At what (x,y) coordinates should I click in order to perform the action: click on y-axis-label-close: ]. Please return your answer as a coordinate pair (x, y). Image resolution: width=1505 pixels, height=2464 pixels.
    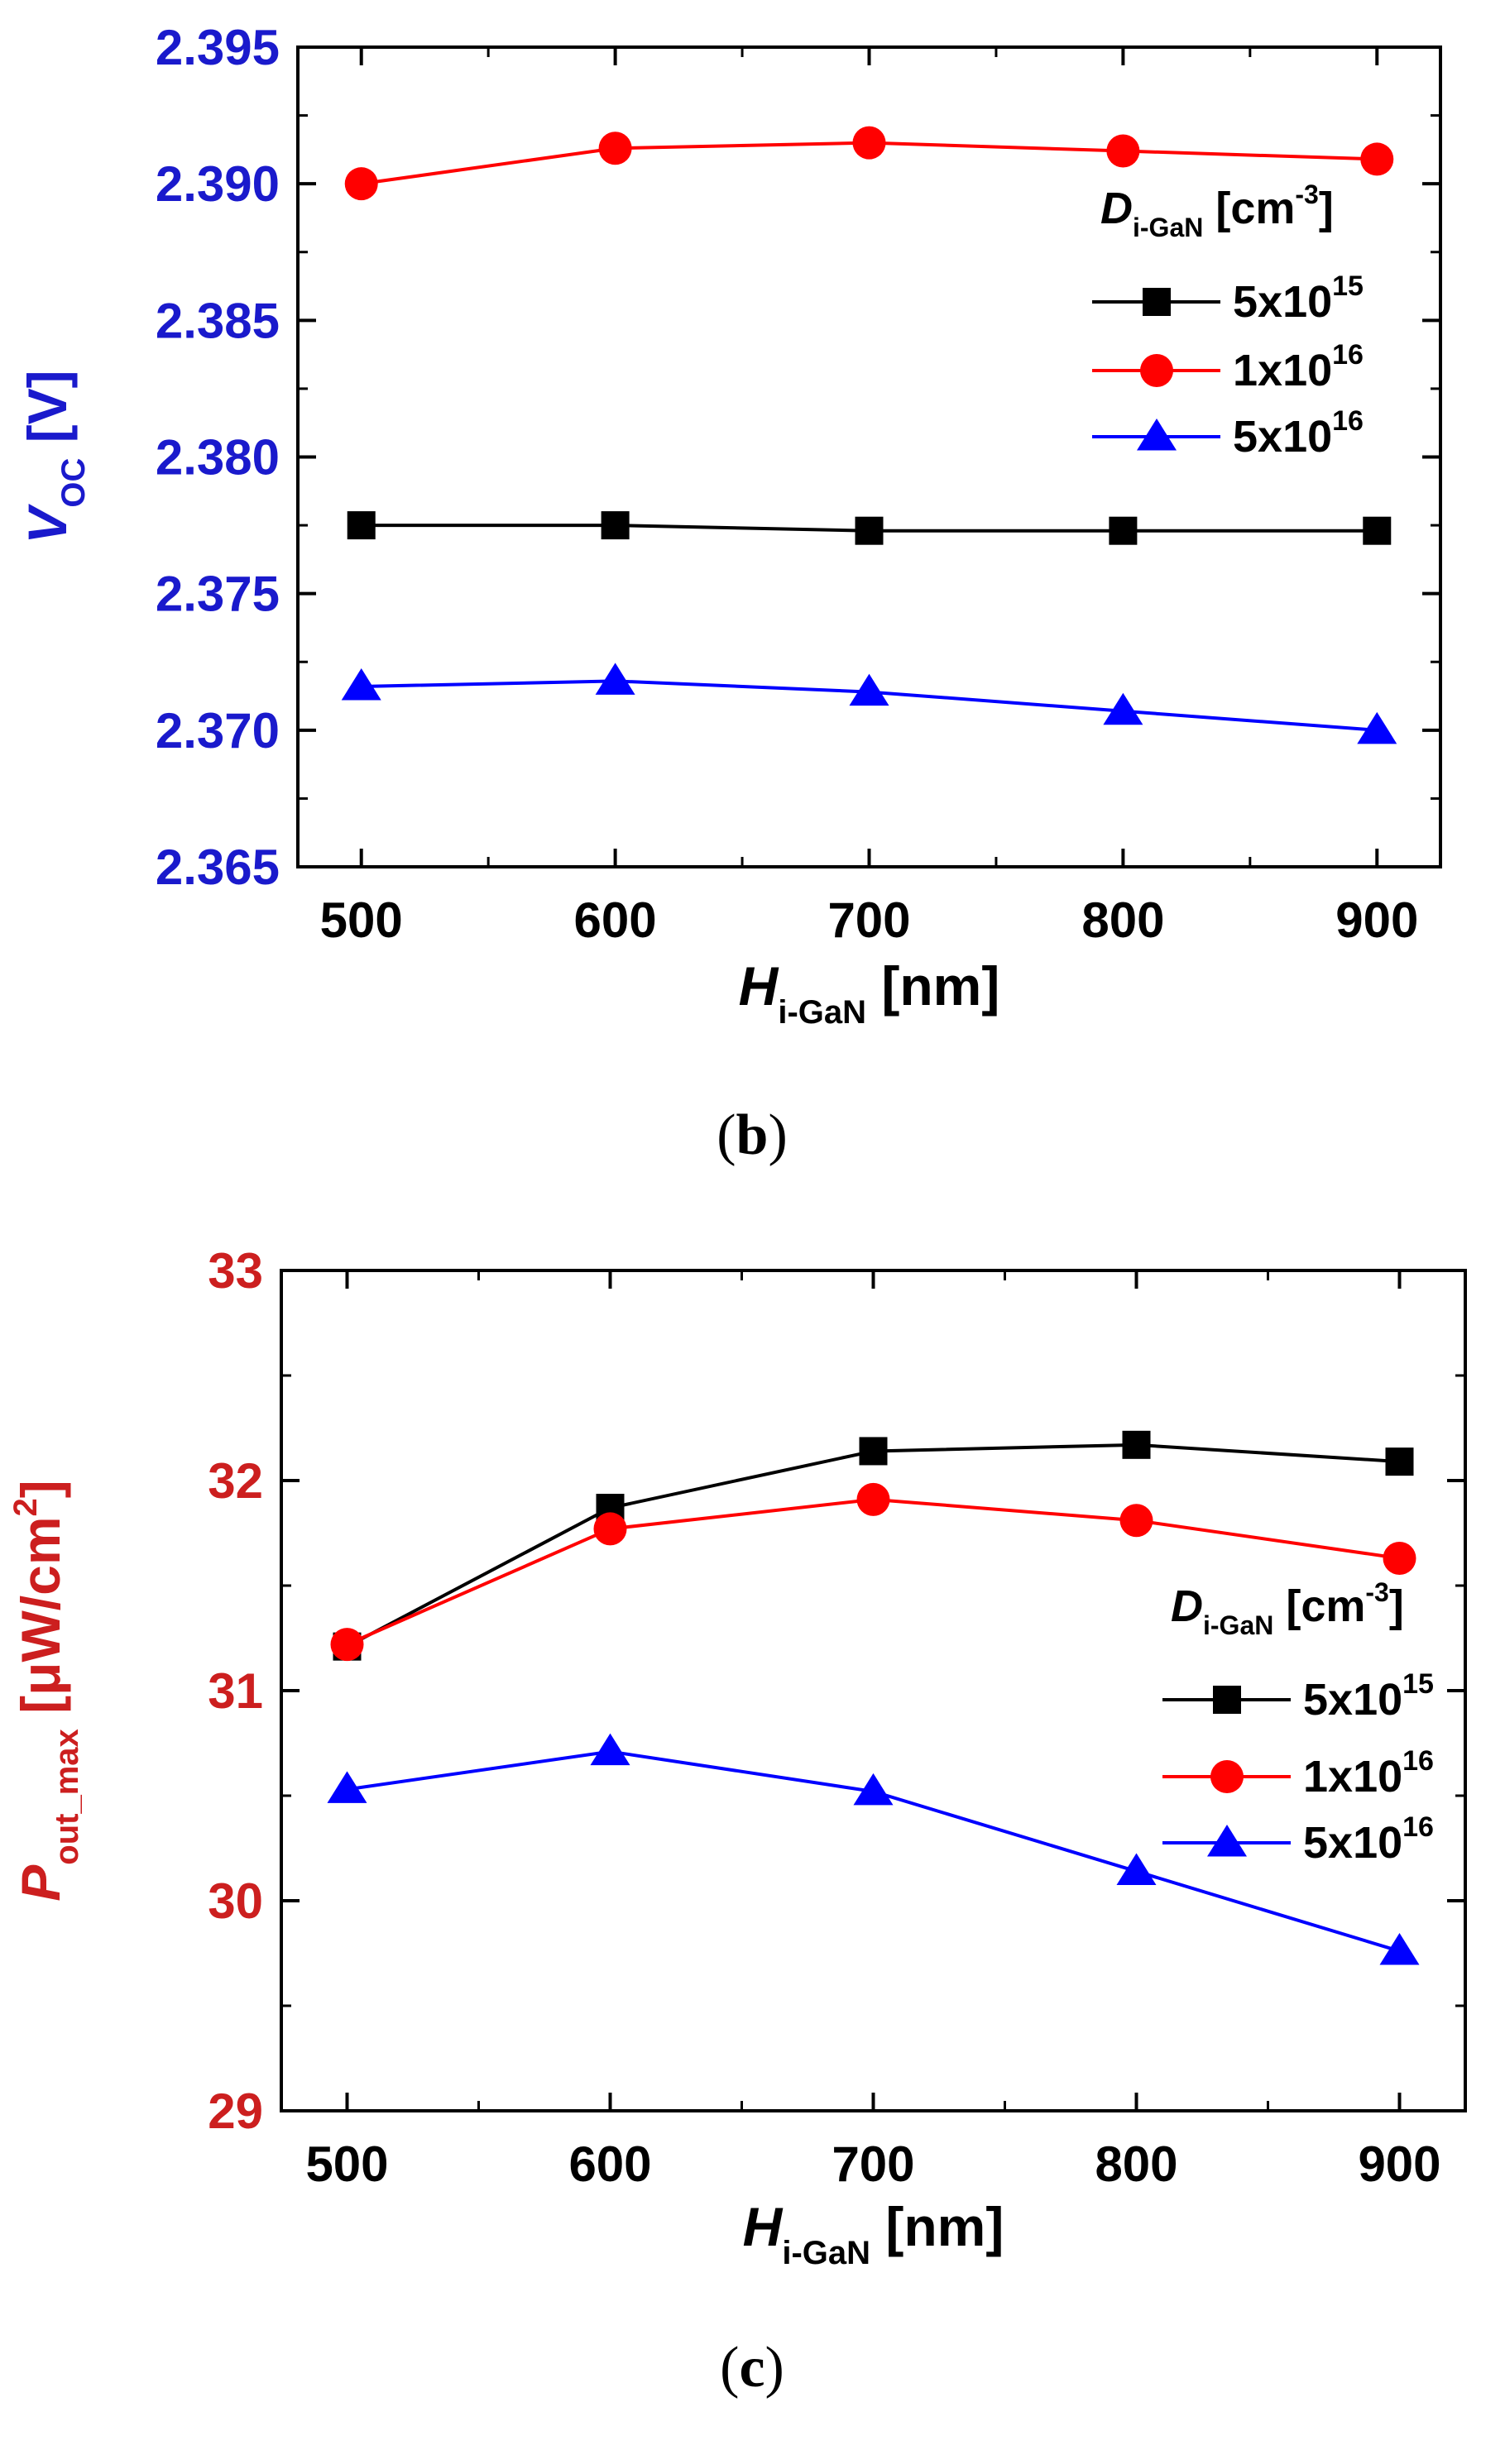
    Looking at the image, I should click on (40, 1489).